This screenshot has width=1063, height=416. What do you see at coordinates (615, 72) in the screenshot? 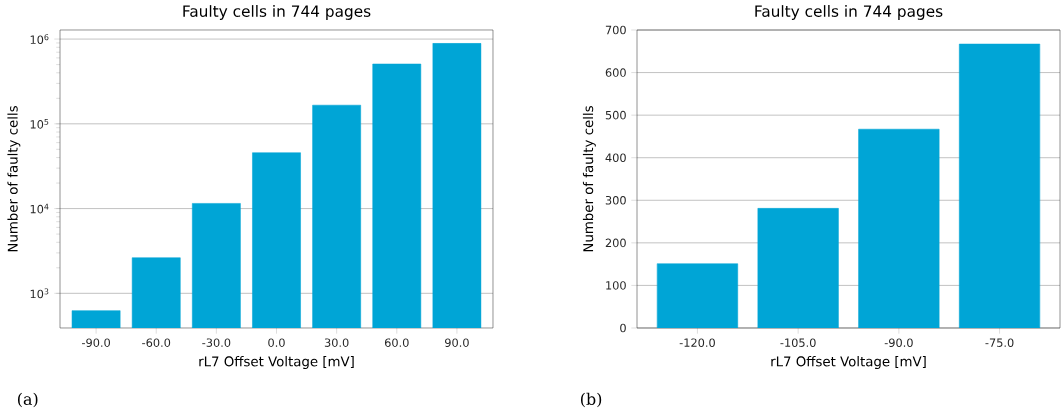
I see `y-tick-label: 600` at bounding box center [615, 72].